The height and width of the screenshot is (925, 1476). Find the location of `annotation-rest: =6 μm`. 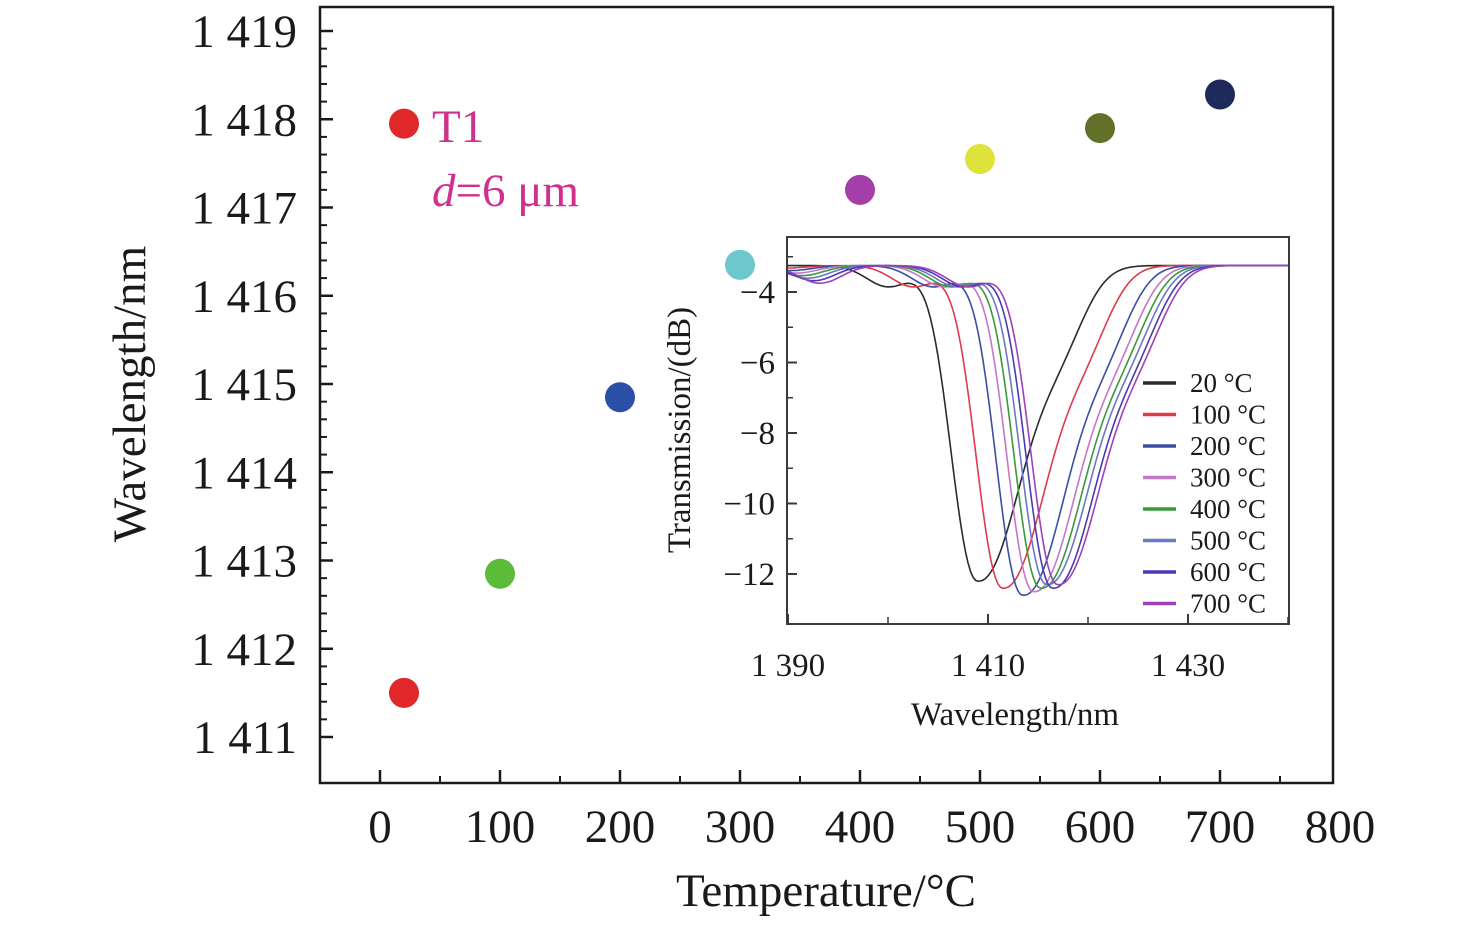

annotation-rest: =6 μm is located at coordinates (518, 191).